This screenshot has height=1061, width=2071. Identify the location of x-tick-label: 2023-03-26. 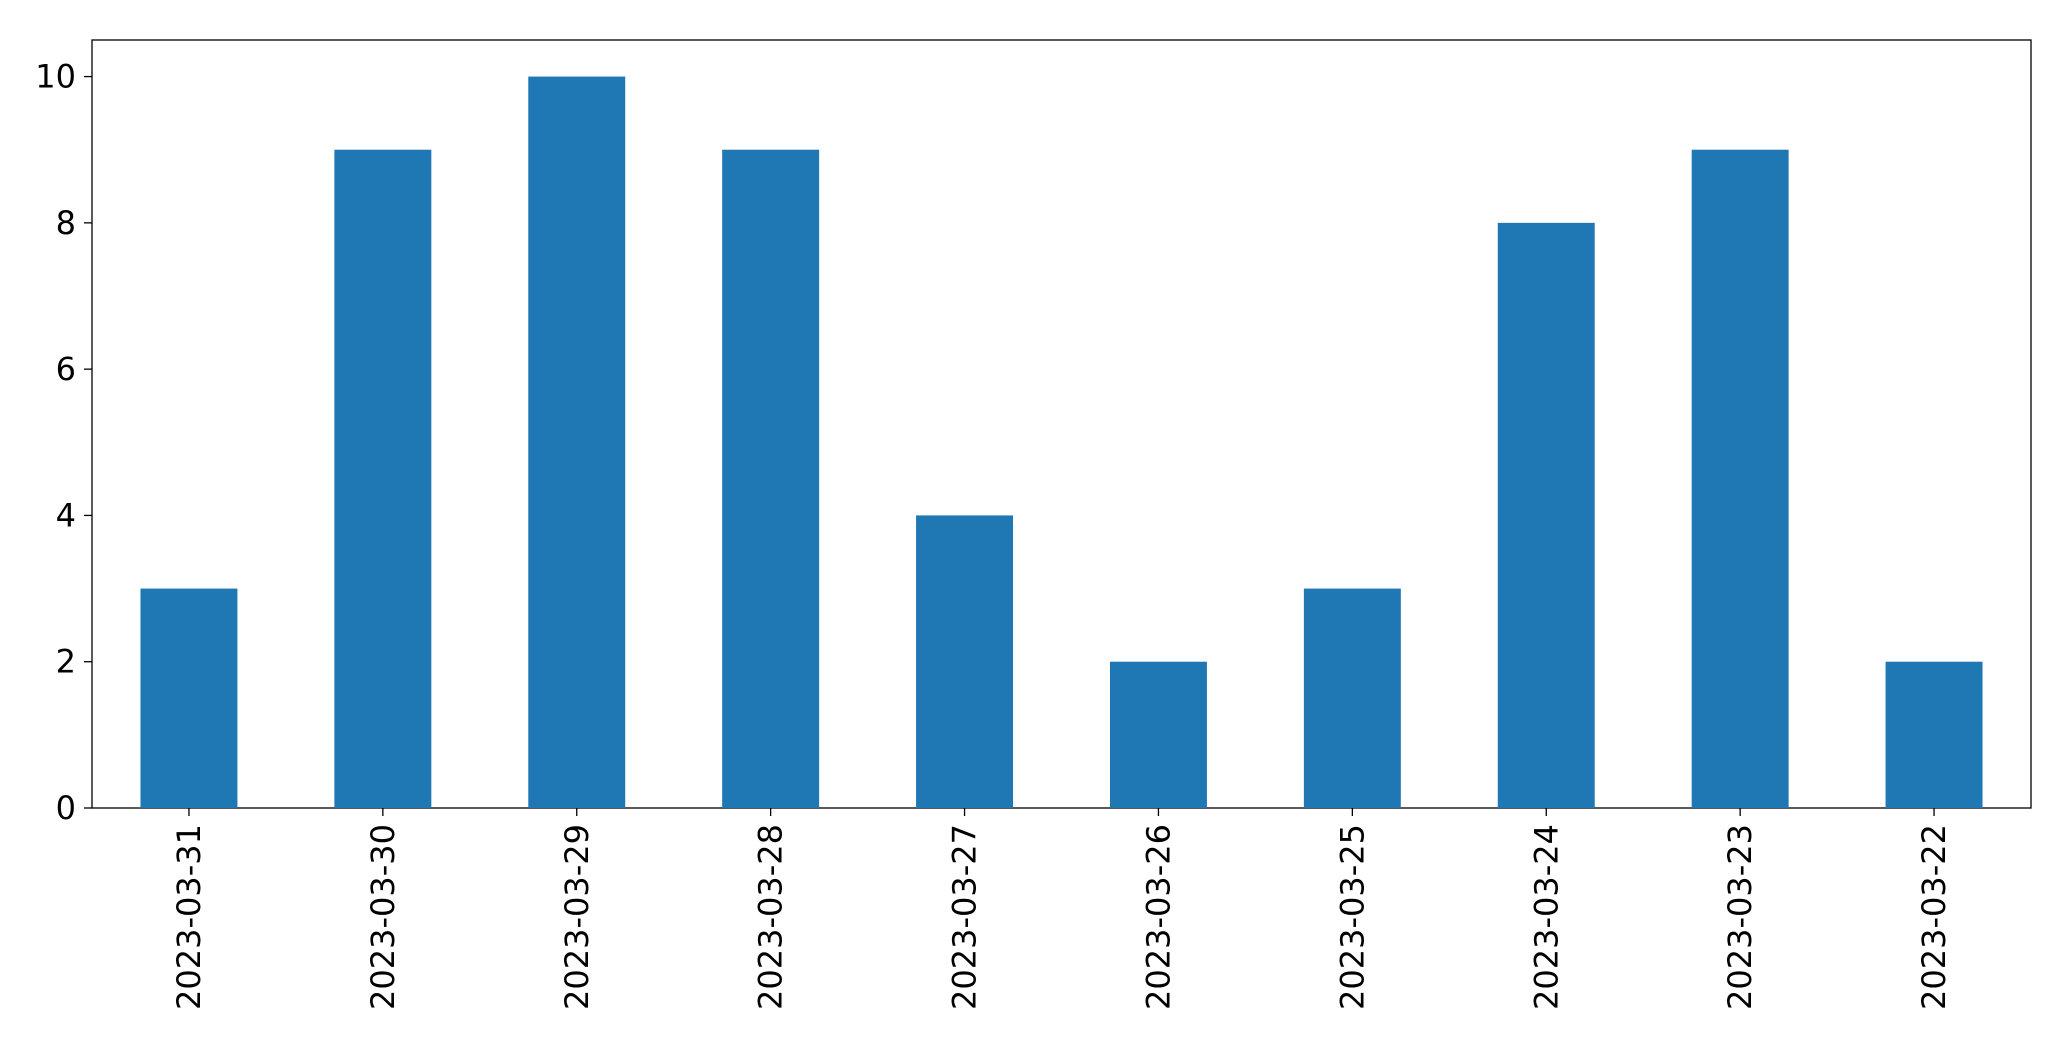
(1158, 917).